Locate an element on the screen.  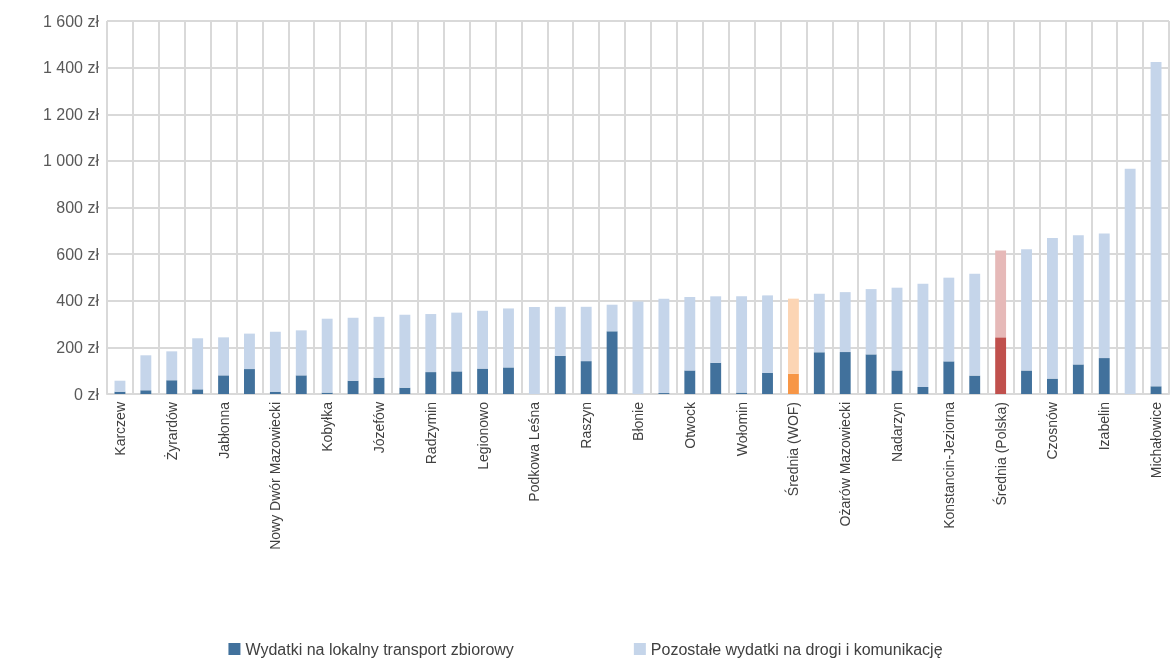
y-tick-label: 200 zł is located at coordinates (78, 347).